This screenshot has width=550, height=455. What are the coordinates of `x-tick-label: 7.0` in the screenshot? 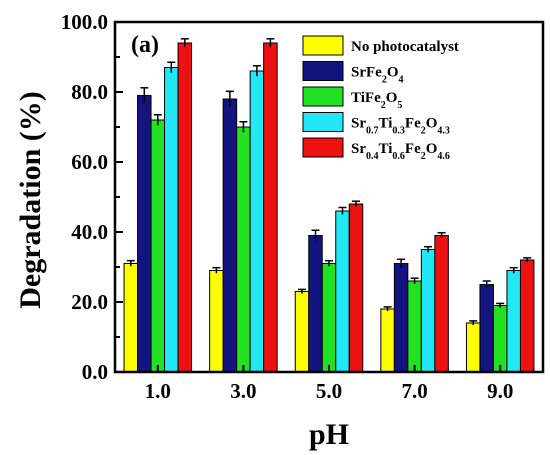 It's located at (414, 391).